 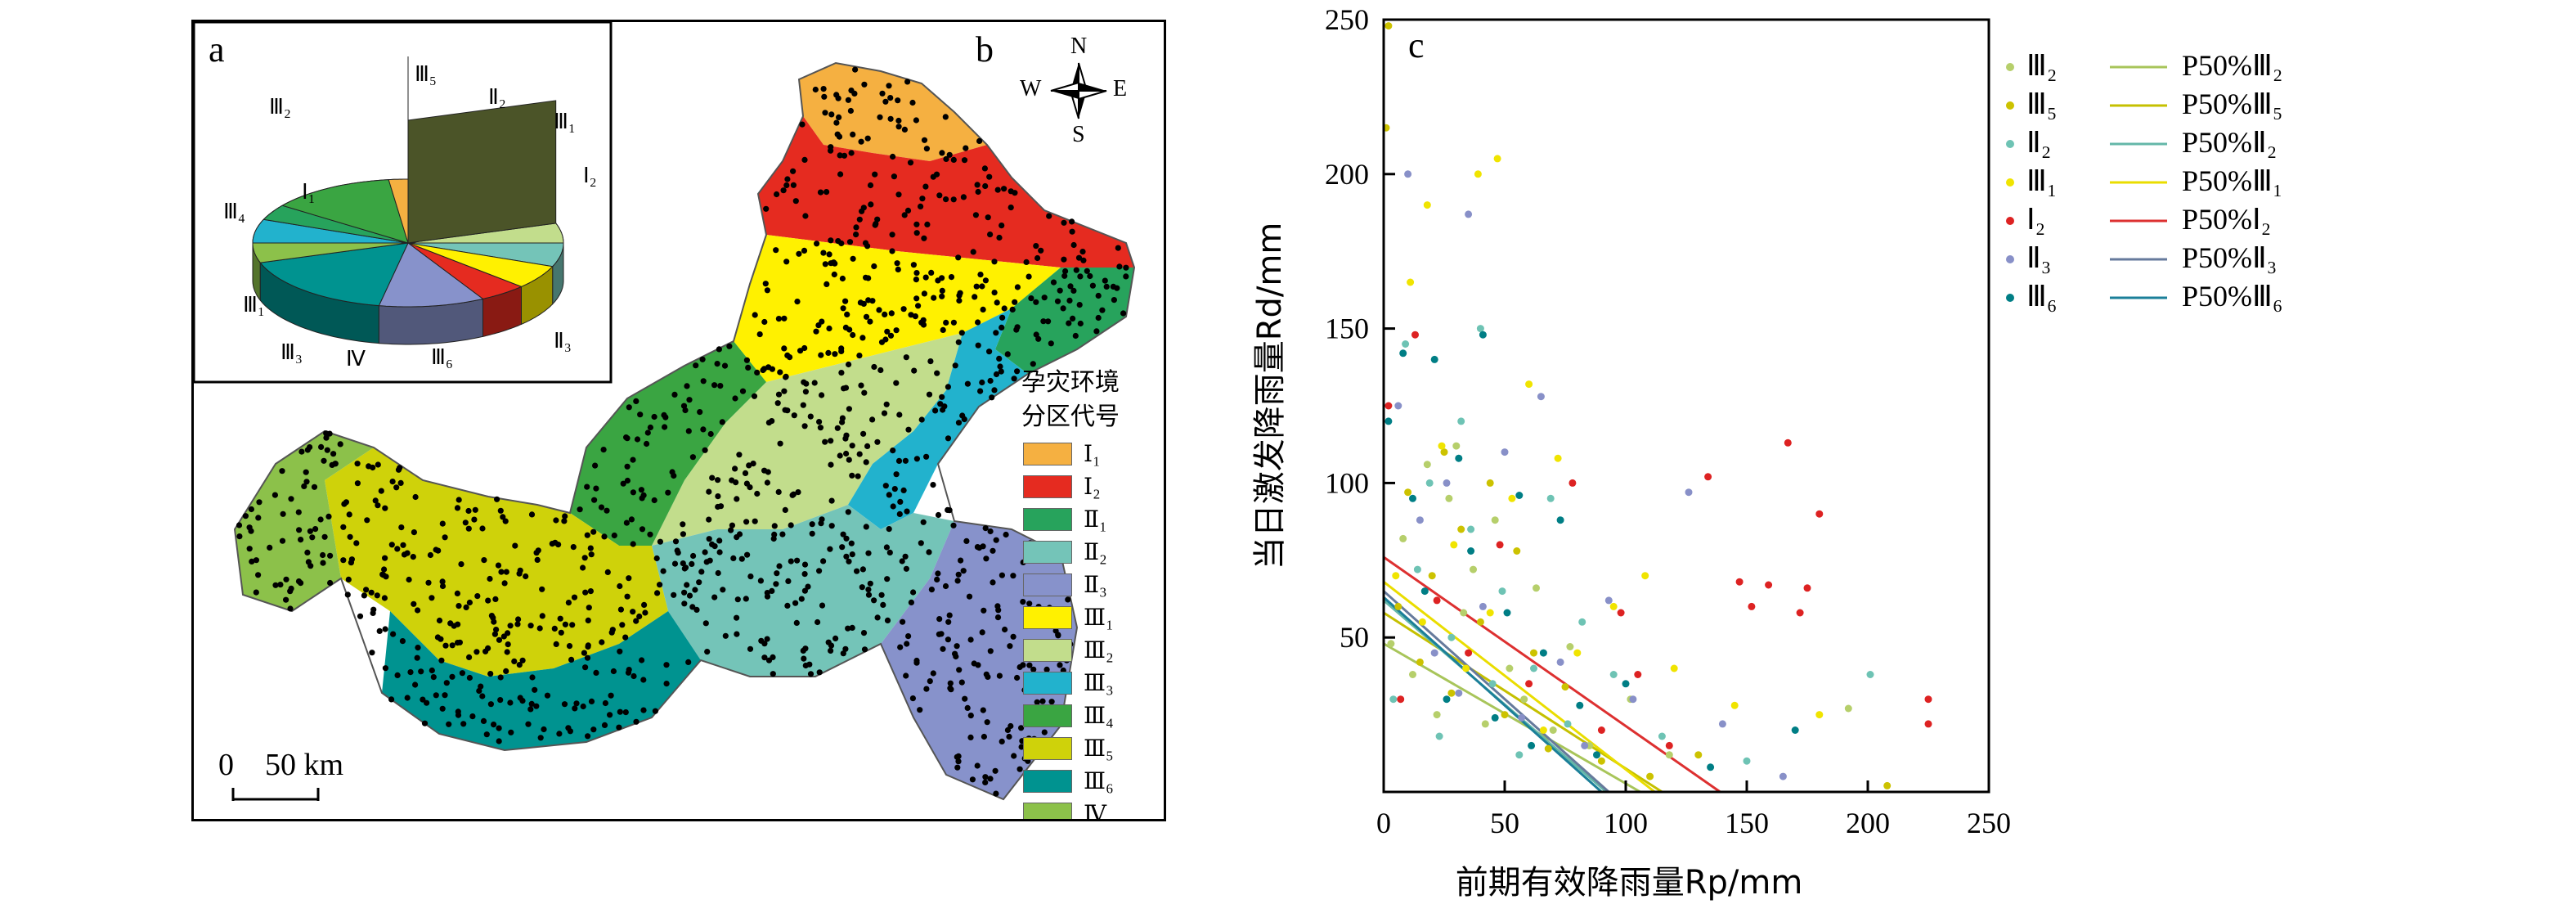 What do you see at coordinates (1047, 683) in the screenshot?
I see `legend-swatch` at bounding box center [1047, 683].